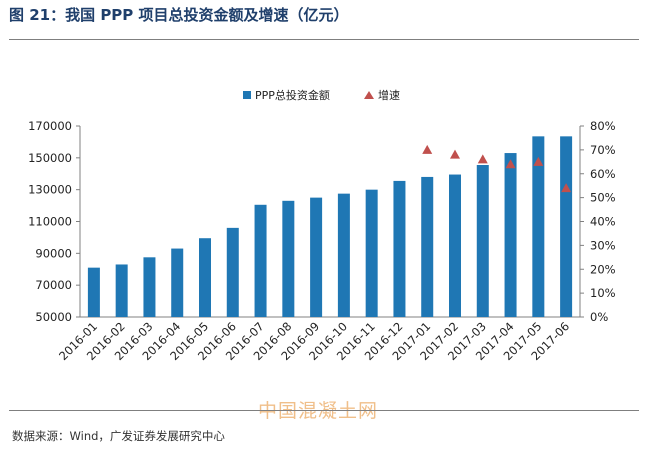 The width and height of the screenshot is (647, 450). I want to click on right-tick-label: 80%, so click(603, 126).